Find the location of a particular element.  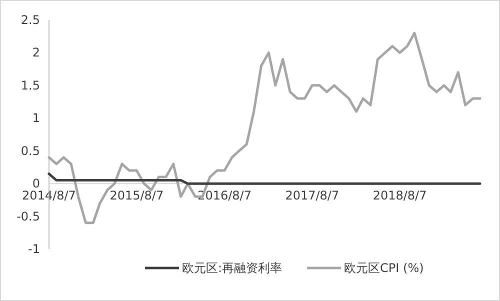

y-tick-label: 0 is located at coordinates (36, 183).